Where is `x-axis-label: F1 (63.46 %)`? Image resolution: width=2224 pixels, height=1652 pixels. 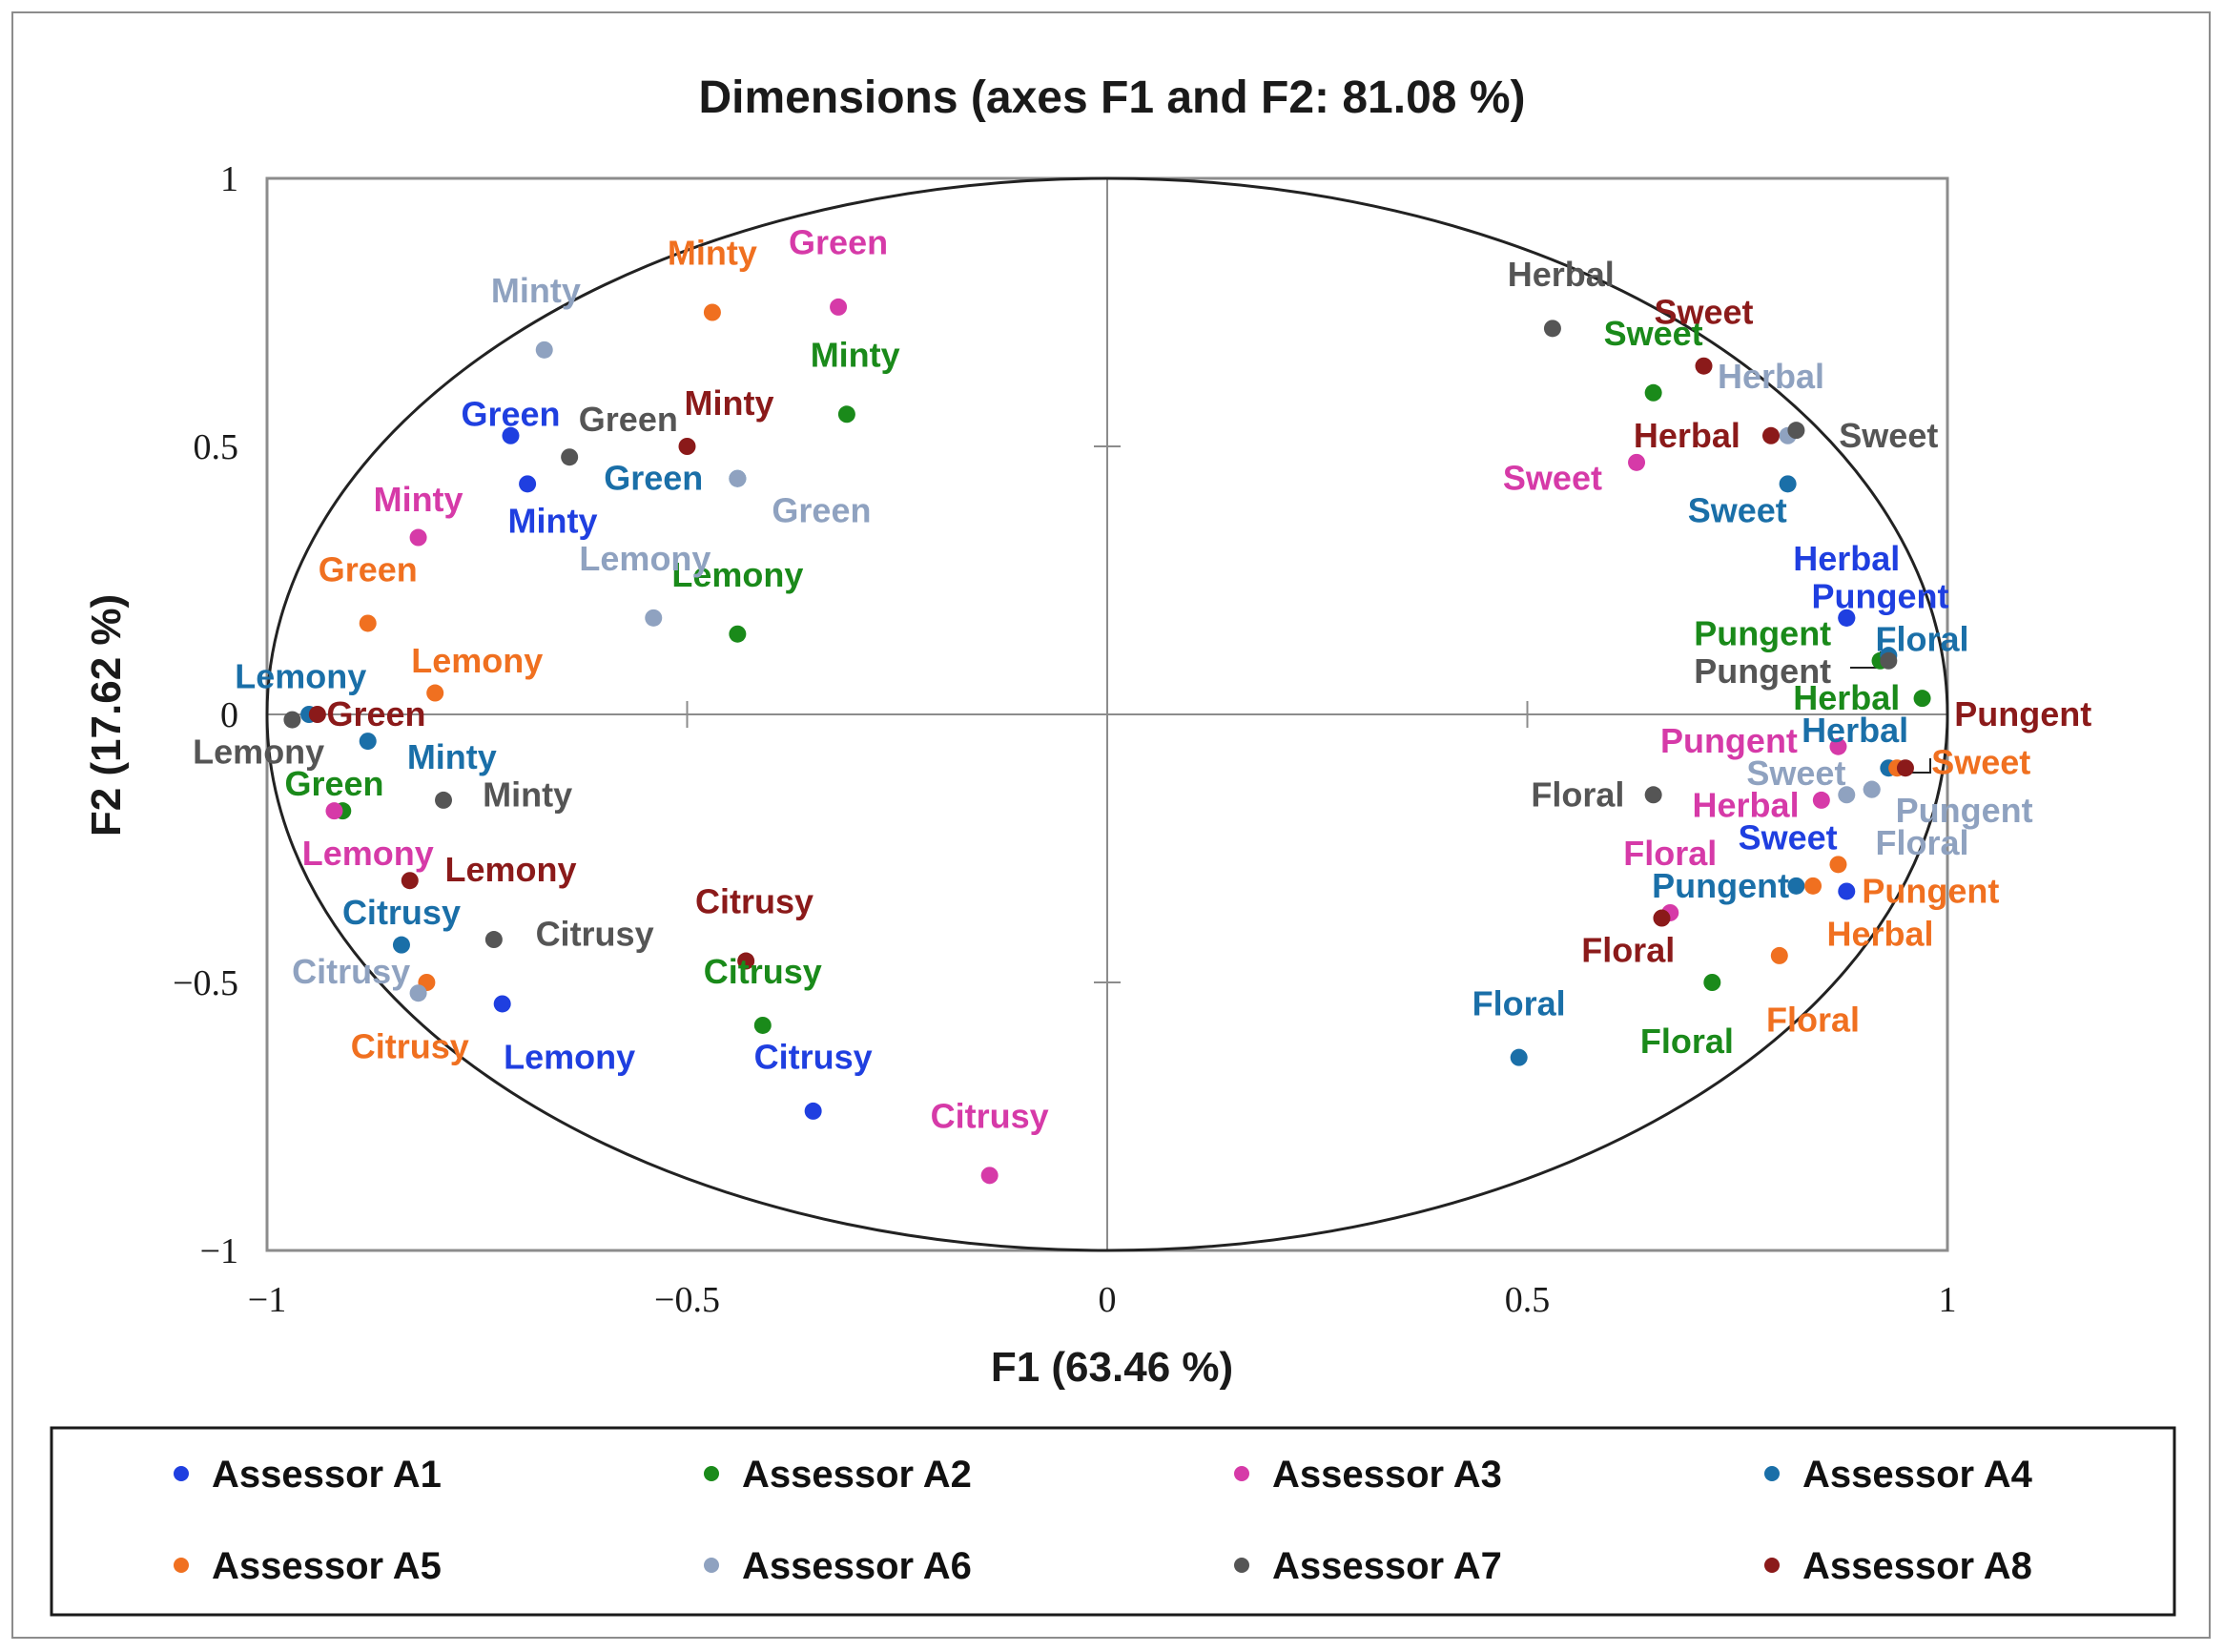
x-axis-label: F1 (63.46 %) is located at coordinates (1112, 1368).